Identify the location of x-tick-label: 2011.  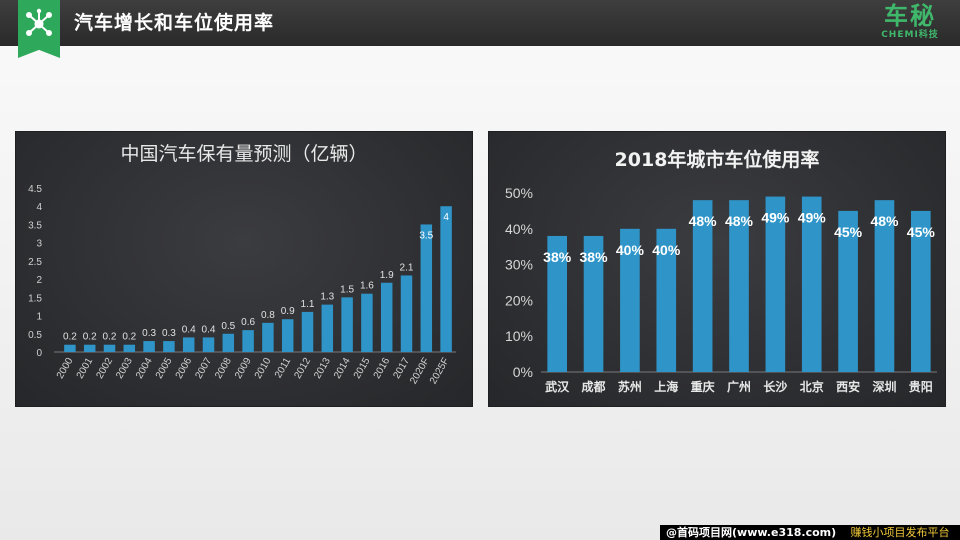
(283, 368).